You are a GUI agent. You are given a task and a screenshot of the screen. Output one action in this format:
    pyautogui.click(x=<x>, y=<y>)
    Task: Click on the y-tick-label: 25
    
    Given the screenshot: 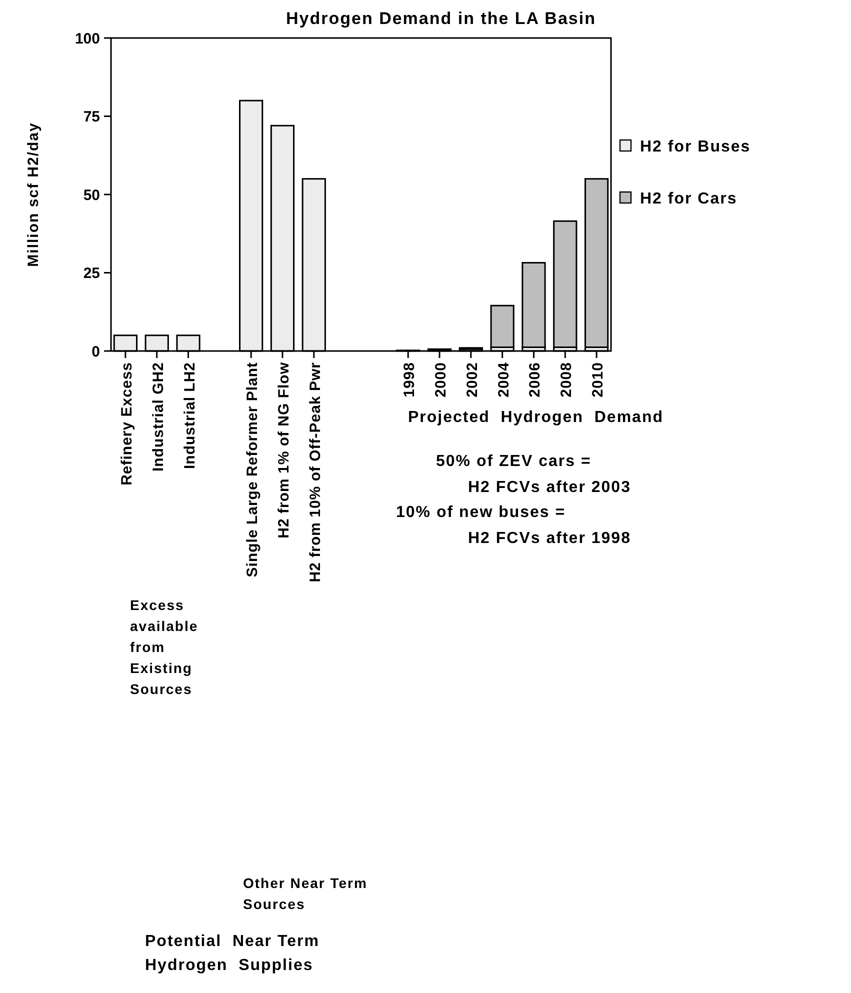 What is the action you would take?
    pyautogui.click(x=91, y=273)
    